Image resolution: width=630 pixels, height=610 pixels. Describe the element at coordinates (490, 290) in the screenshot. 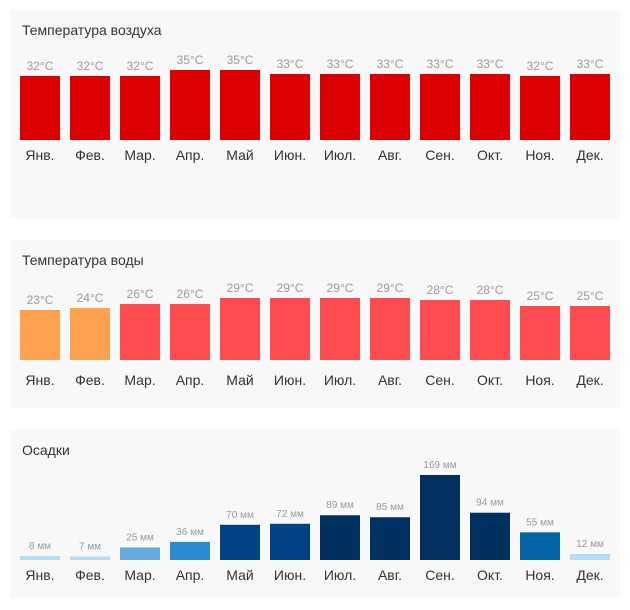

I see `bar-value-label: 28°C` at that location.